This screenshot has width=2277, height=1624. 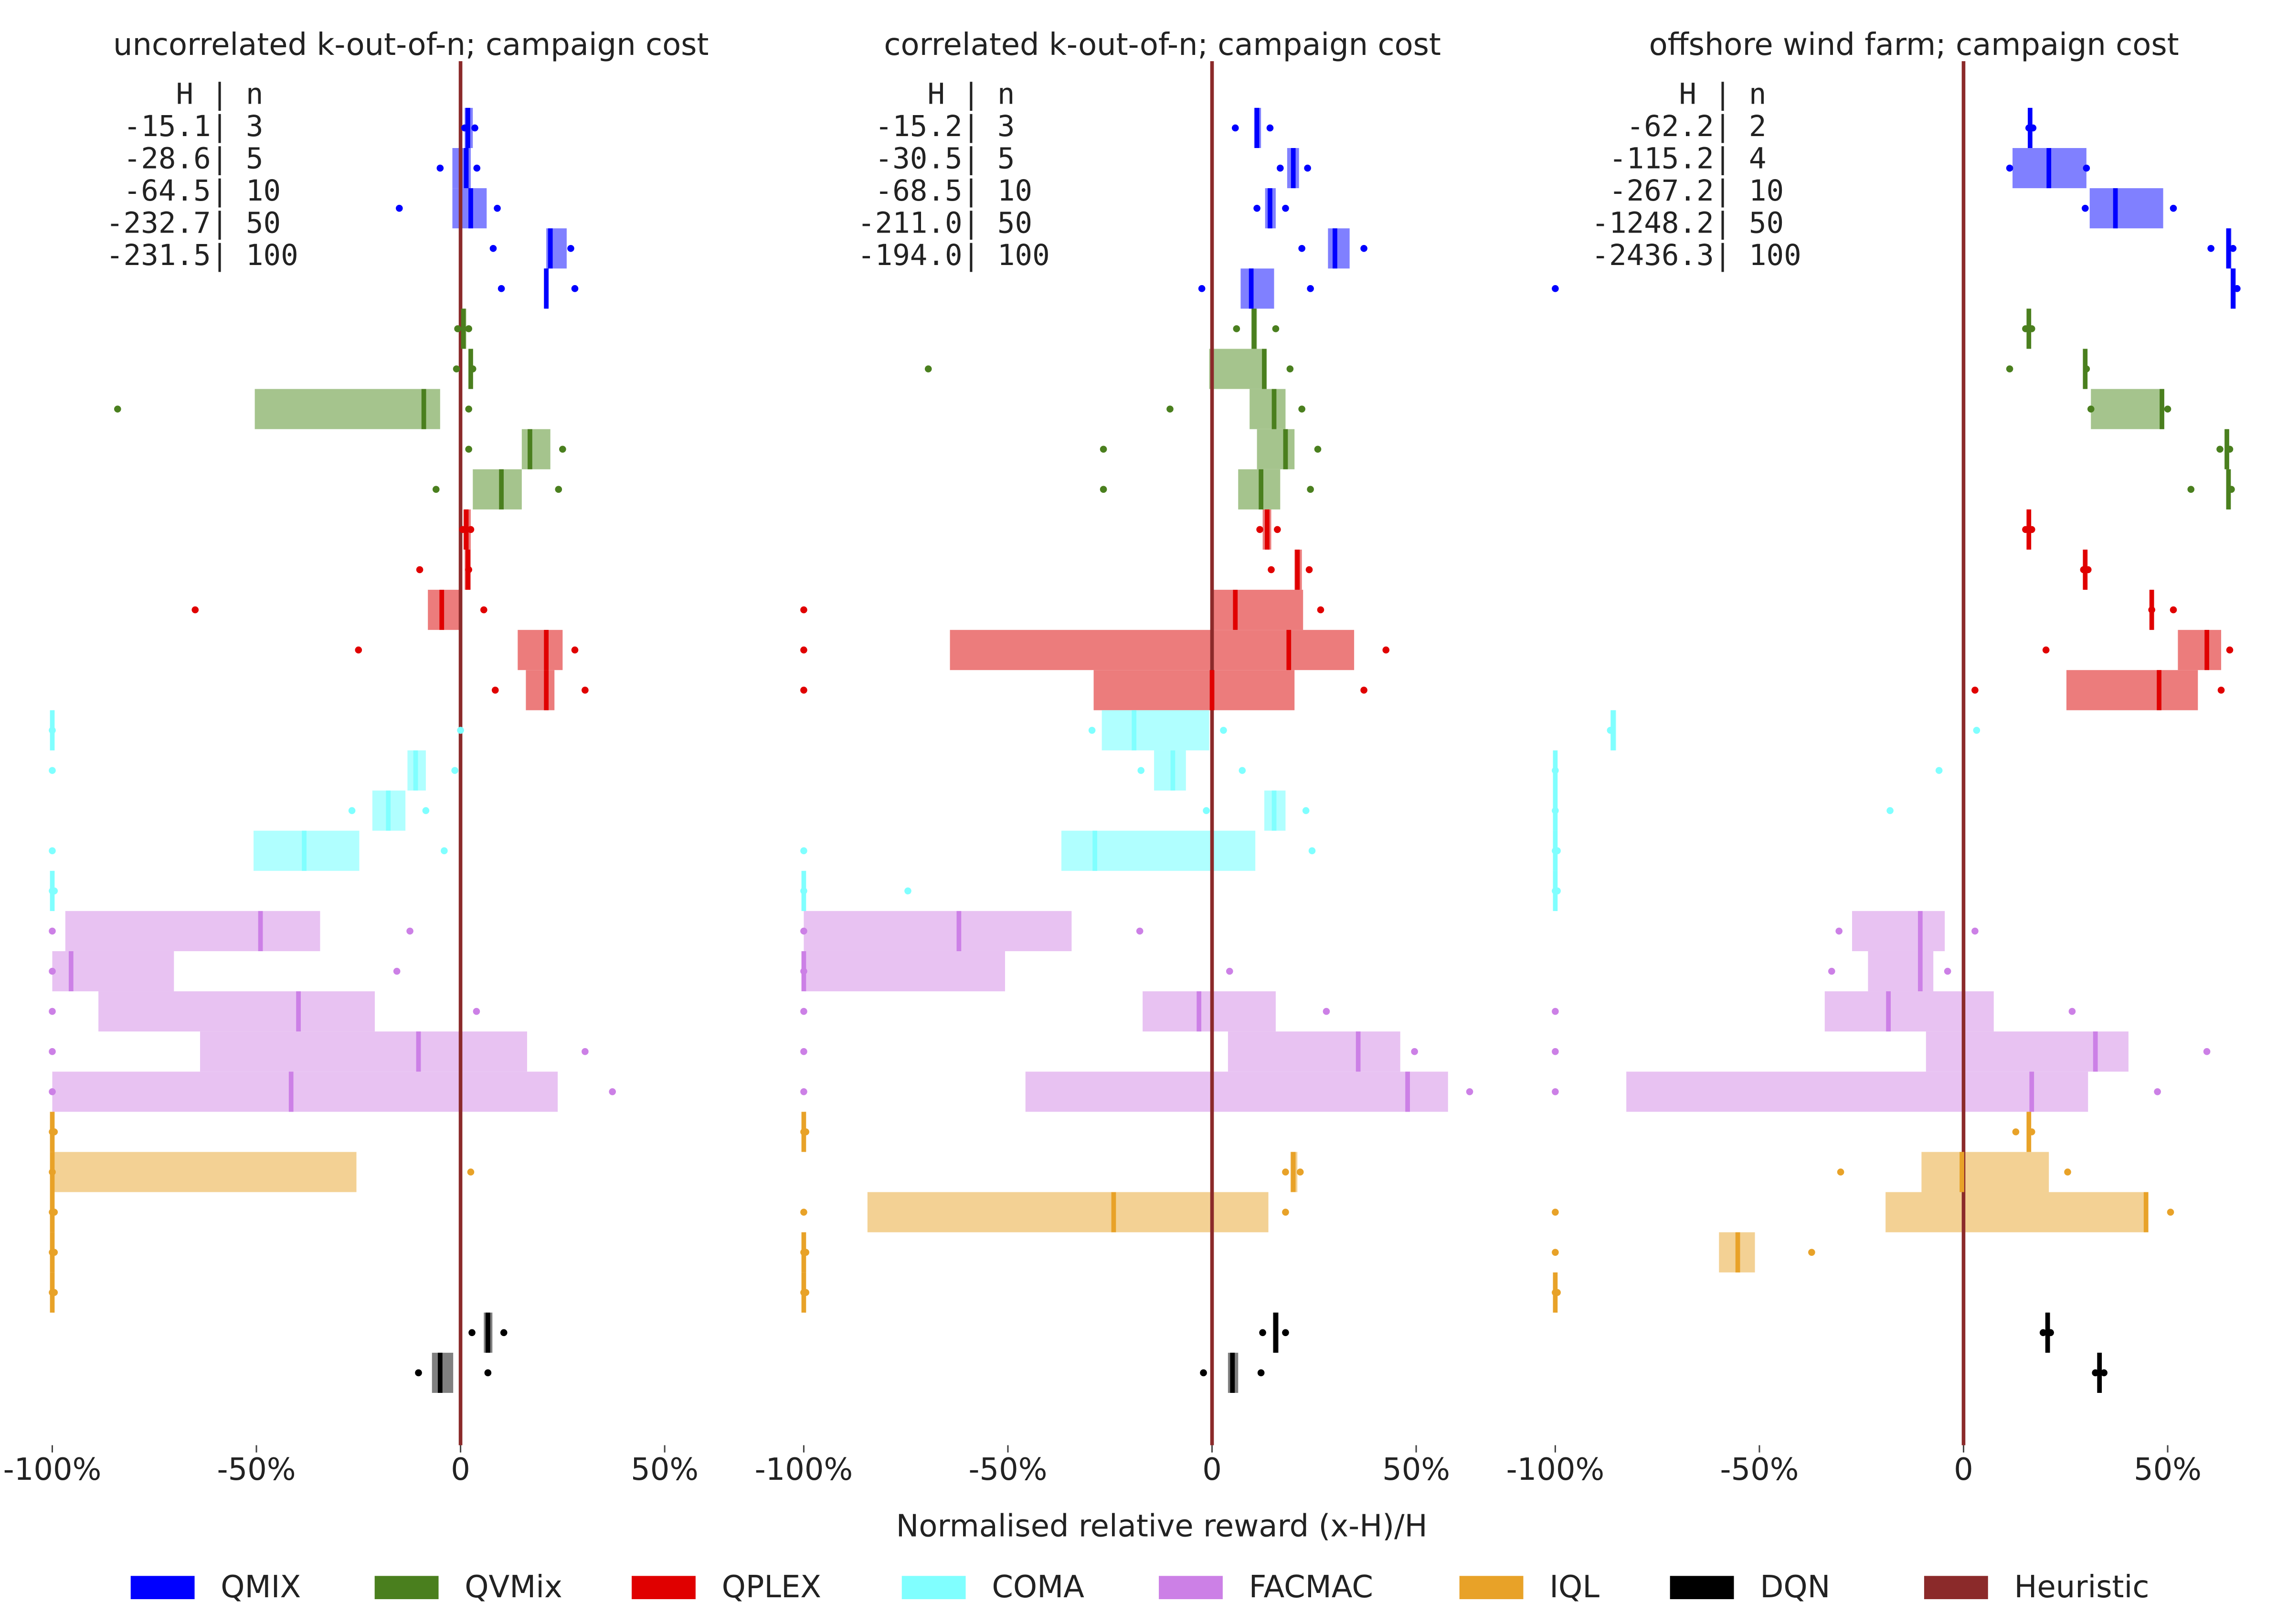 What do you see at coordinates (665, 1469) in the screenshot?
I see `x-tick-label: 50%` at bounding box center [665, 1469].